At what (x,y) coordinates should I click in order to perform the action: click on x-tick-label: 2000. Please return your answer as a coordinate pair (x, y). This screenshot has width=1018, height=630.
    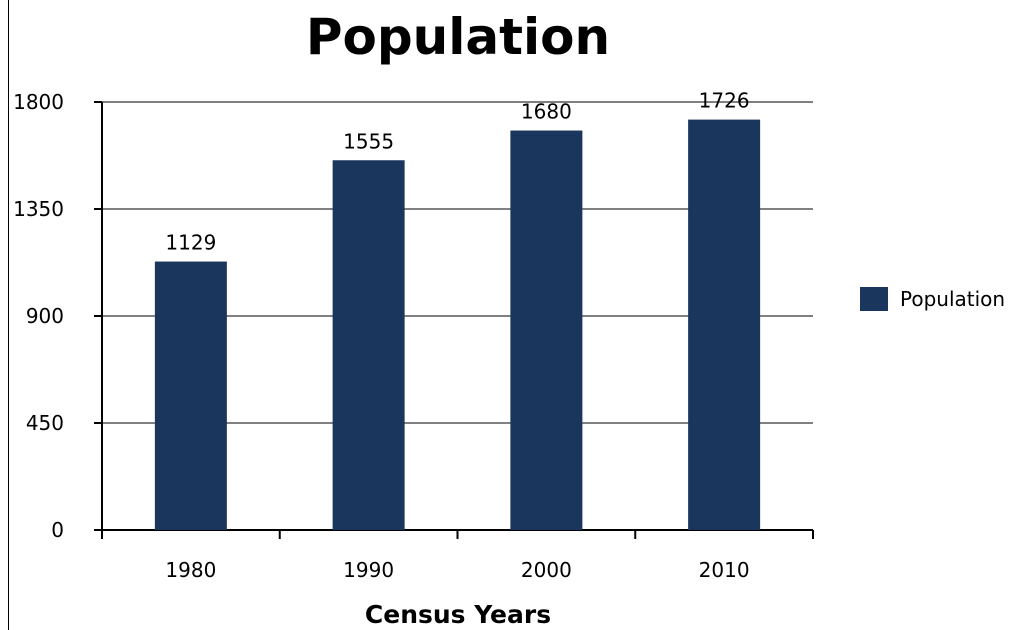
    Looking at the image, I should click on (546, 570).